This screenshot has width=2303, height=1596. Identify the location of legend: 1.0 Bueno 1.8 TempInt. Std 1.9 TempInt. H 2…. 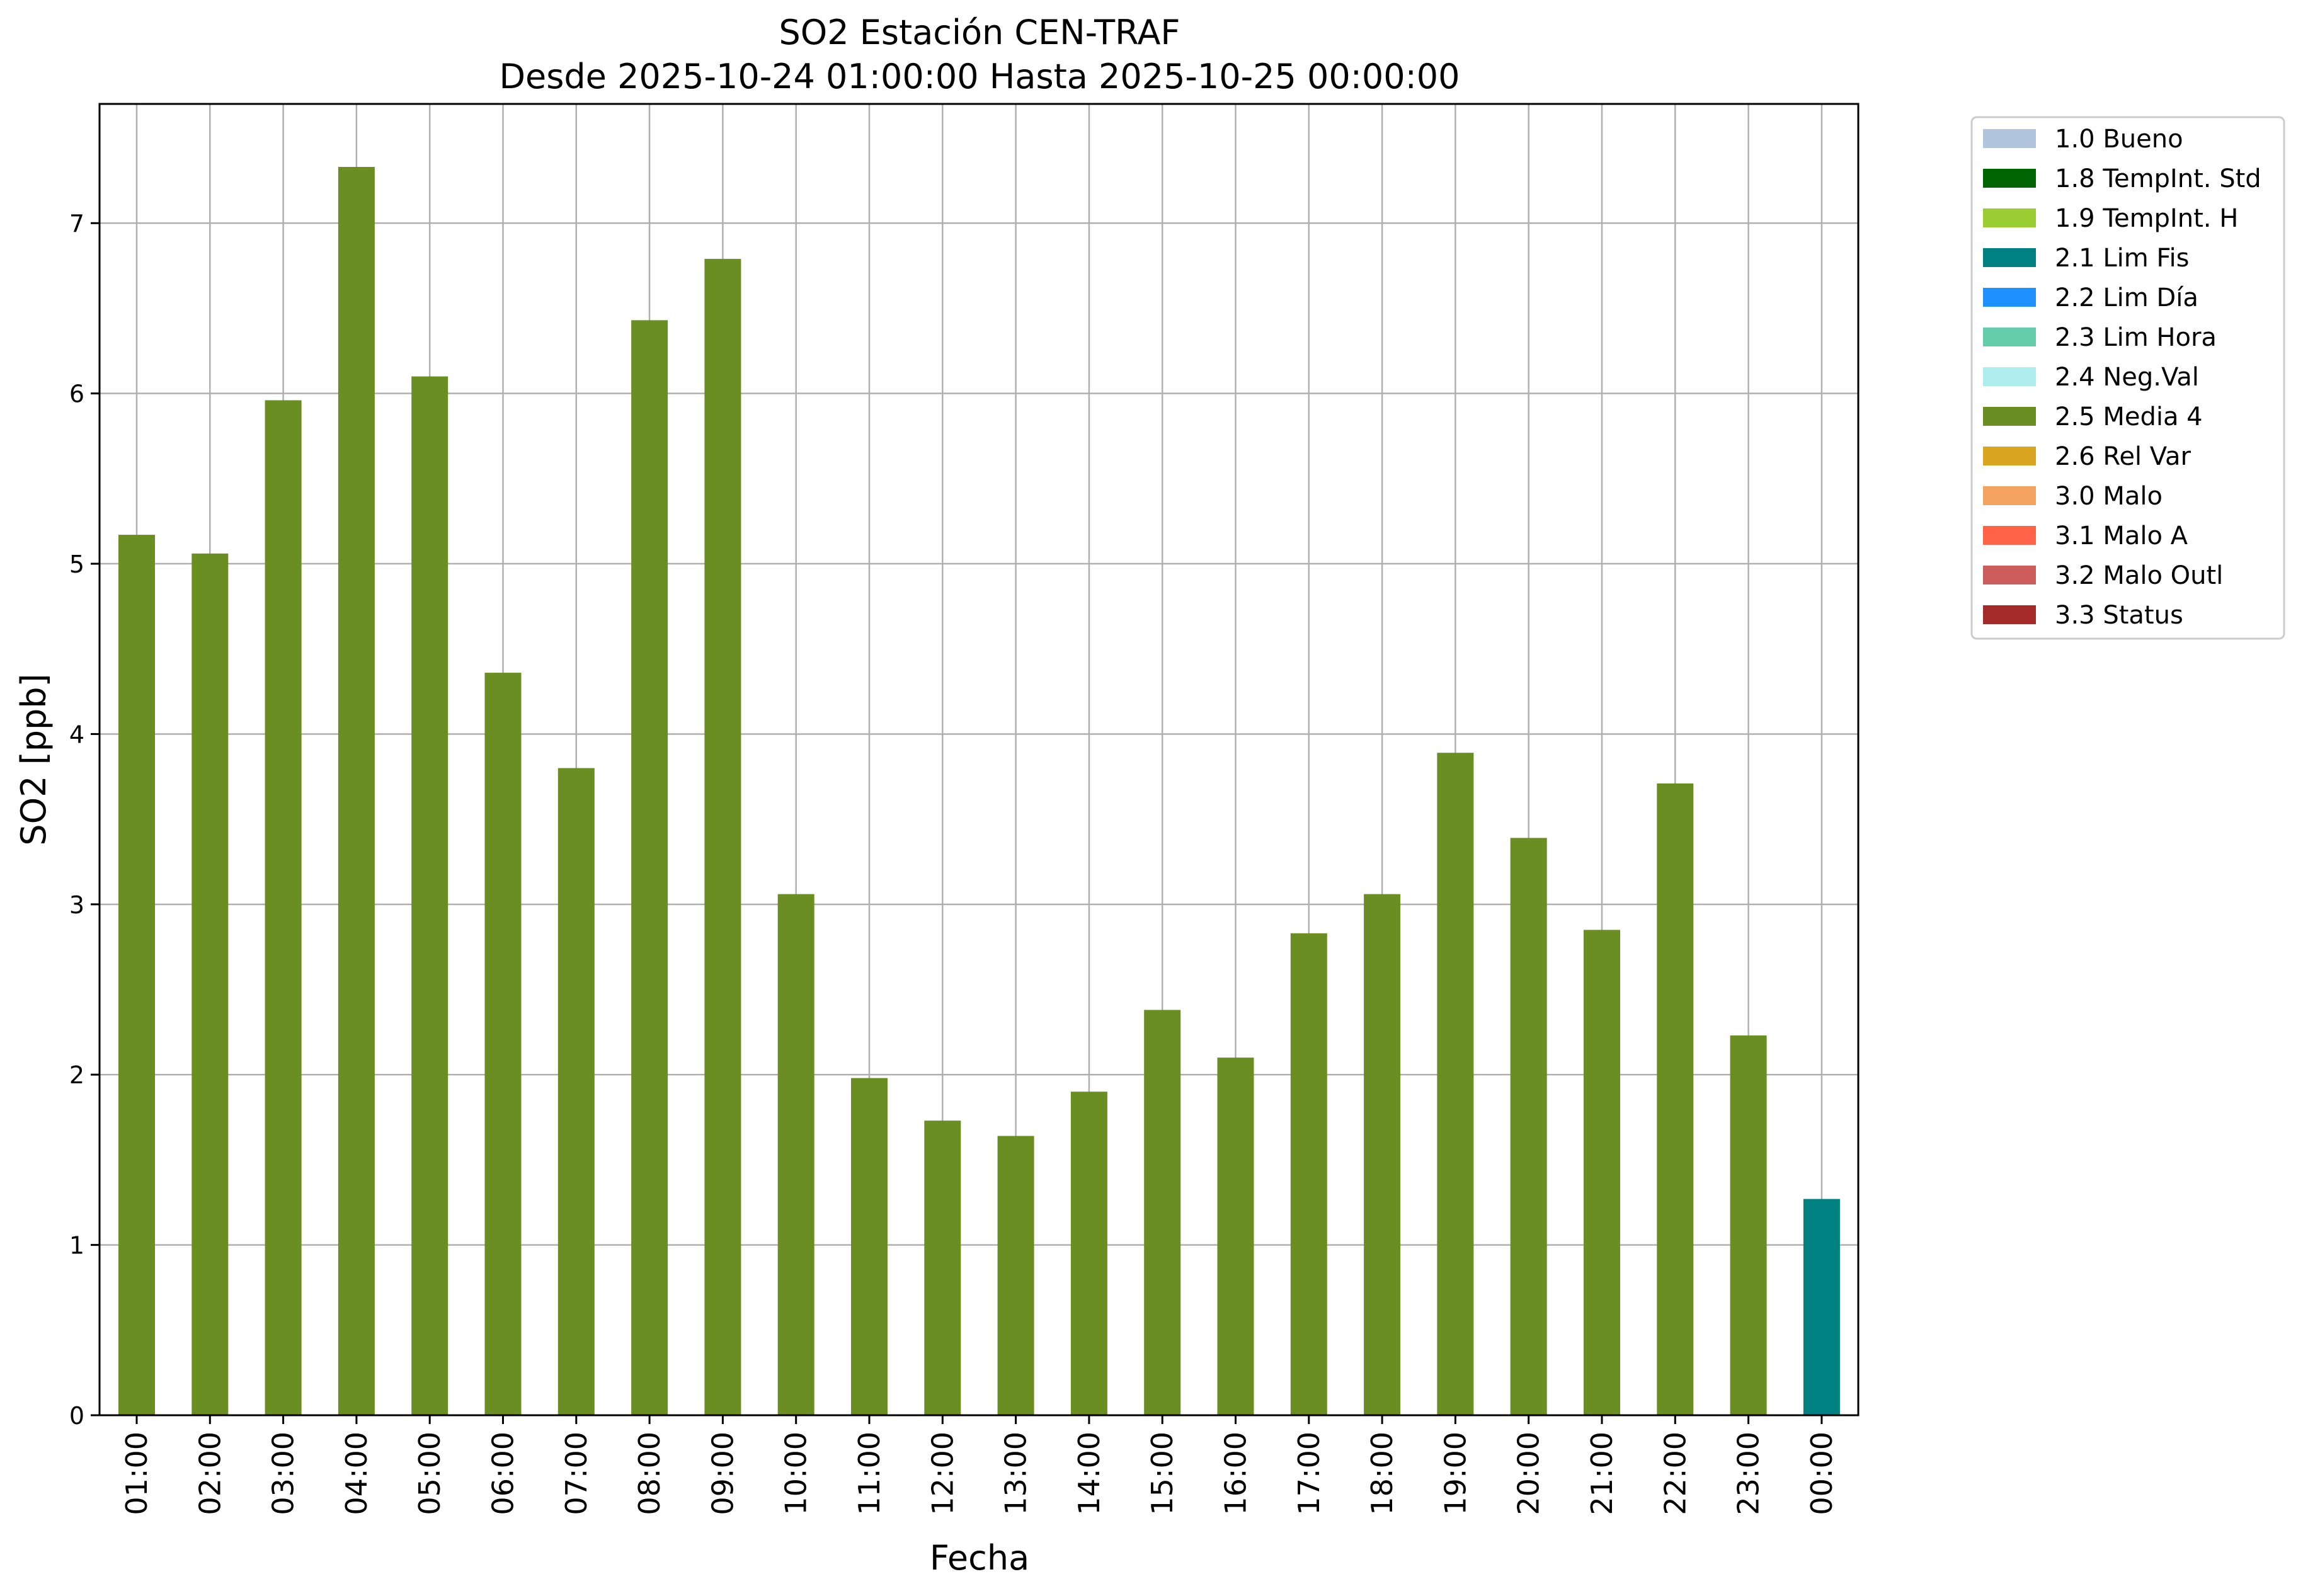
(2127, 378).